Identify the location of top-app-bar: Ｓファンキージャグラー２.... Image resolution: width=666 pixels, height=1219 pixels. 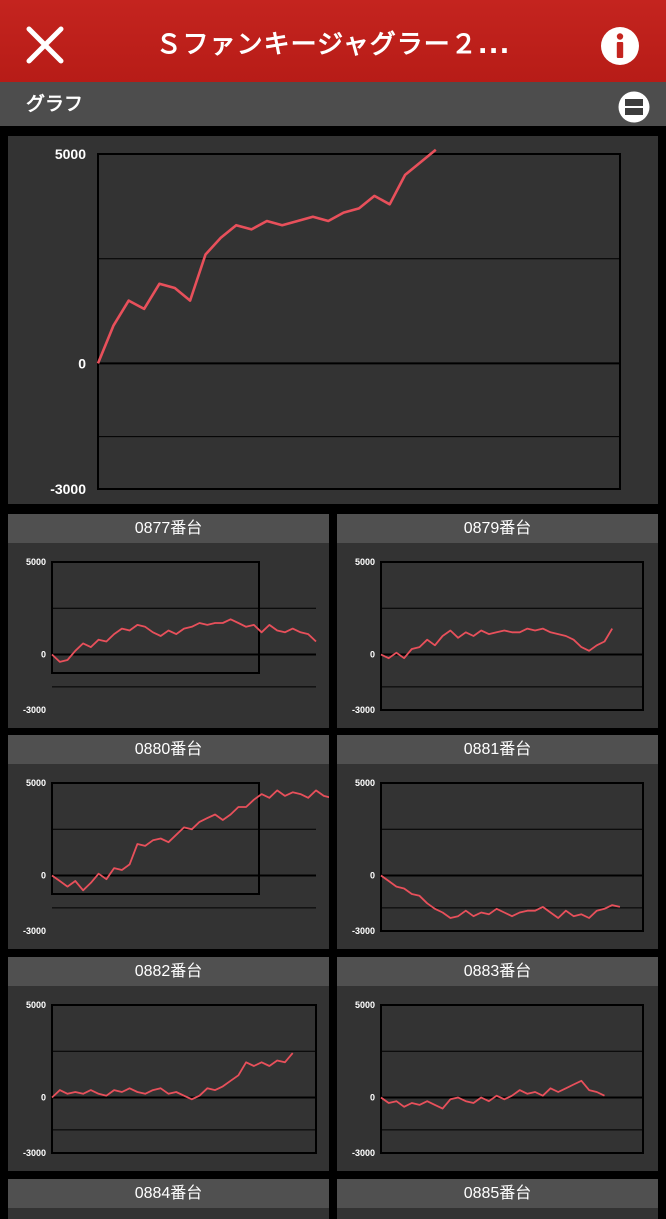
(333, 41).